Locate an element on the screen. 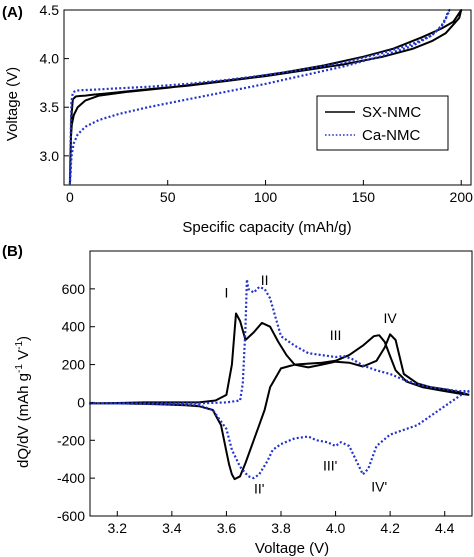 The height and width of the screenshot is (557, 474). panel-b-x-tick-label: 3.8 is located at coordinates (281, 528).